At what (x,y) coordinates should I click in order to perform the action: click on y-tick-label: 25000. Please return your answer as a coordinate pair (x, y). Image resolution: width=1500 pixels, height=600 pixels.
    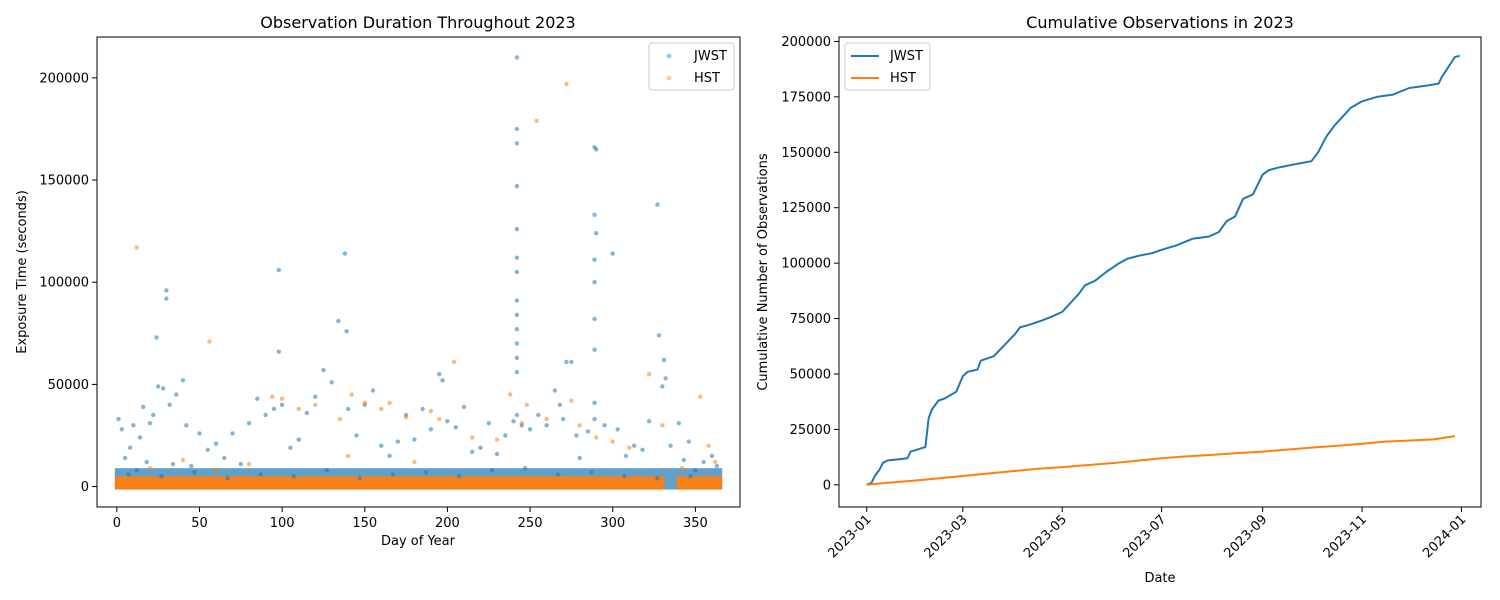
    Looking at the image, I should click on (810, 430).